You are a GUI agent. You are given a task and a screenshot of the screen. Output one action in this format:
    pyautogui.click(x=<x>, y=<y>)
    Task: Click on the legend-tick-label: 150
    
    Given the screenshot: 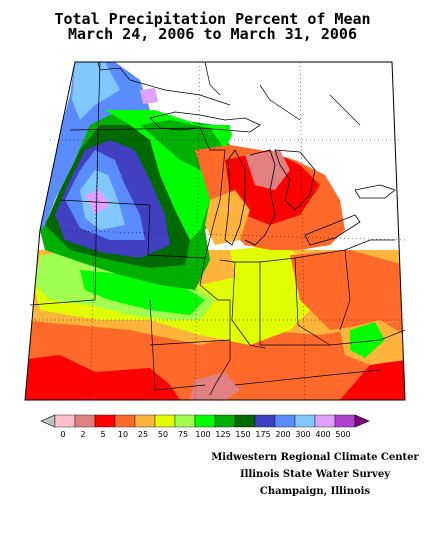 What is the action you would take?
    pyautogui.click(x=242, y=434)
    